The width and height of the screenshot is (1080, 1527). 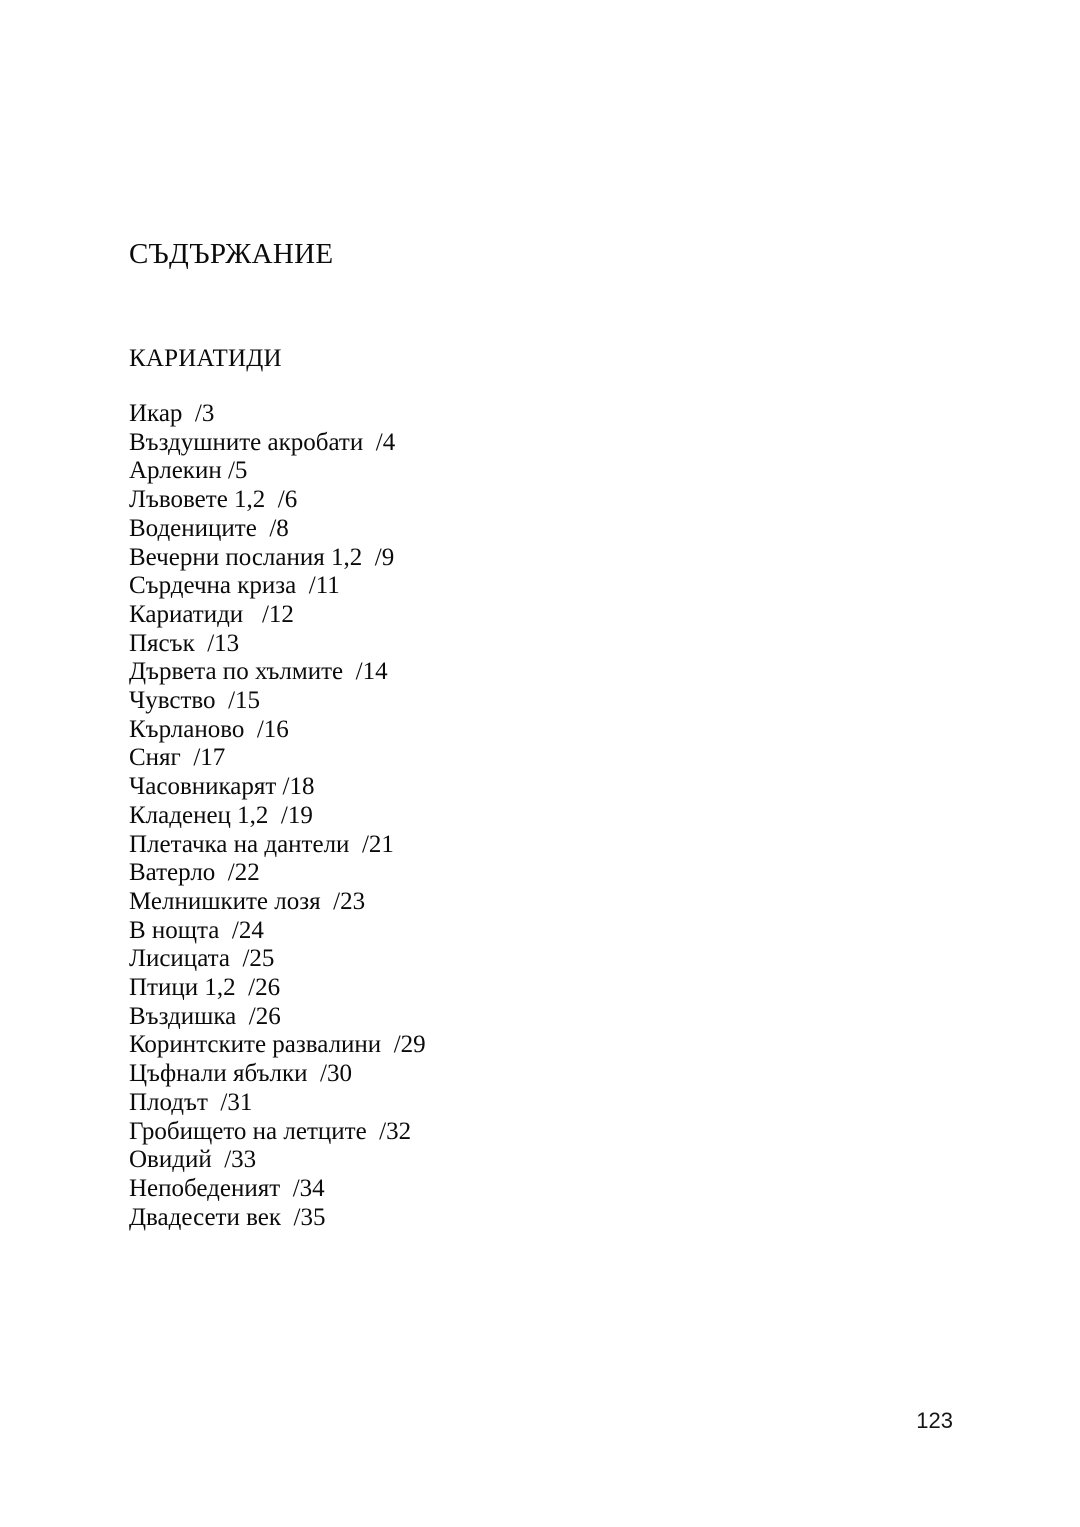 What do you see at coordinates (277, 1103) in the screenshot?
I see `toc-entry: Плодът /31` at bounding box center [277, 1103].